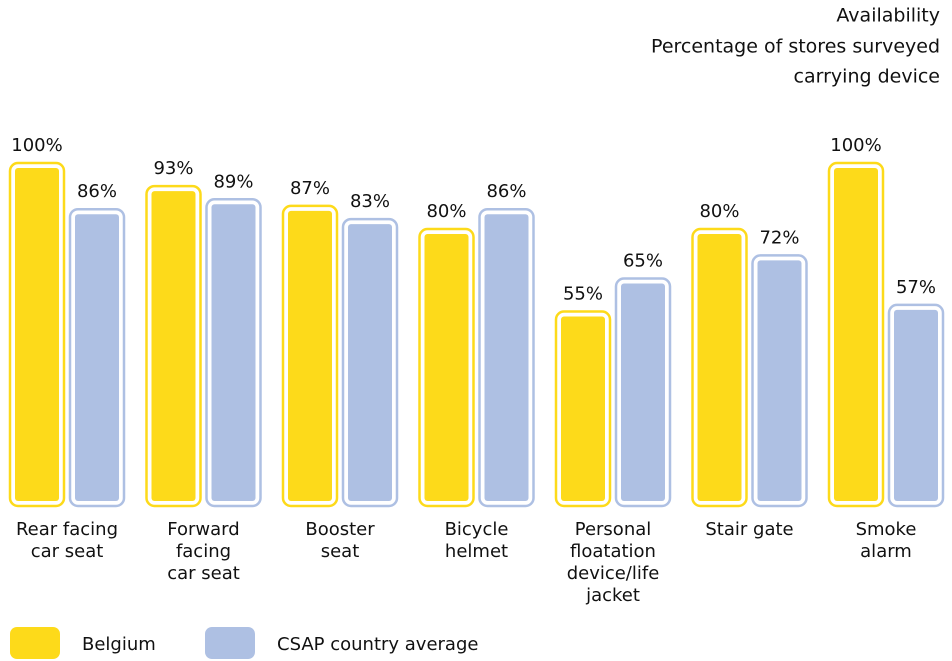  Describe the element at coordinates (886, 540) in the screenshot. I see `x-tick-label: Smoke alarm` at that location.